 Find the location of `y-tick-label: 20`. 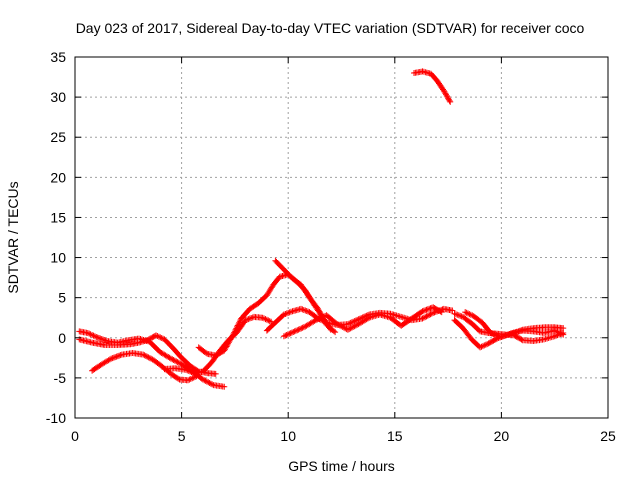

y-tick-label: 20 is located at coordinates (58, 177).